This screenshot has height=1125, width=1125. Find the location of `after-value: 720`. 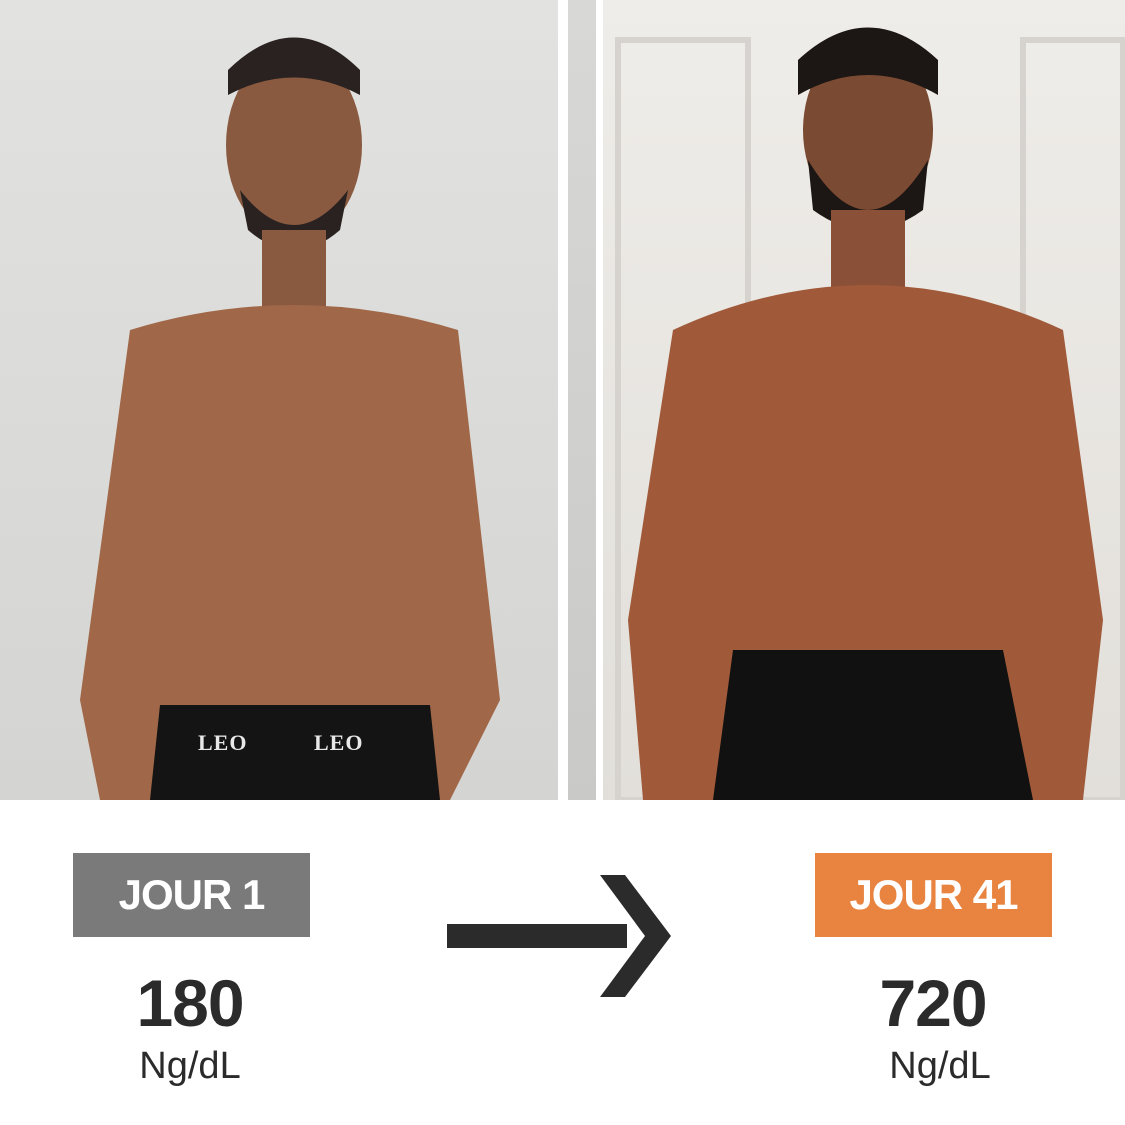

after-value: 720 is located at coordinates (933, 1003).